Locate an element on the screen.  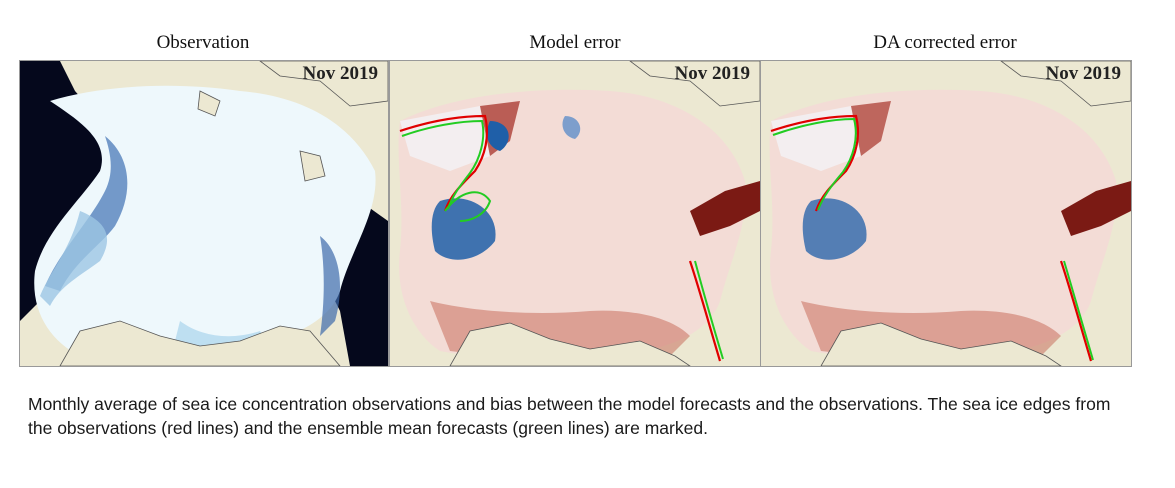
panel-title-da-corrected-error: DA corrected error is located at coordinates (945, 42).